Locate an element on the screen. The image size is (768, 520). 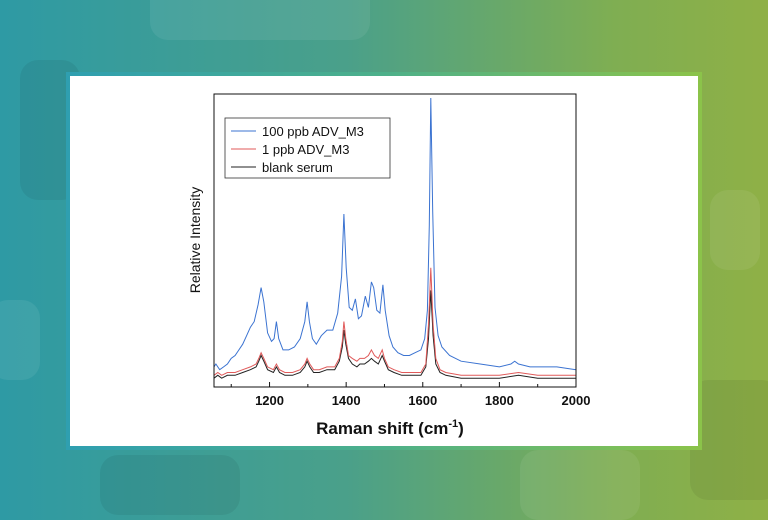
legend-label: 100 ppb ADV_M3 is located at coordinates (313, 131).